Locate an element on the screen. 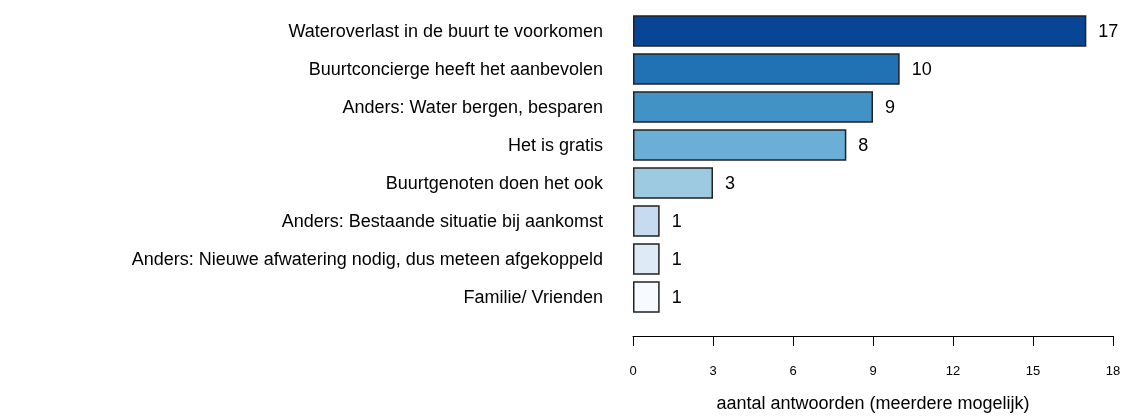 The width and height of the screenshot is (1130, 417). x-tick-label: 3 is located at coordinates (713, 370).